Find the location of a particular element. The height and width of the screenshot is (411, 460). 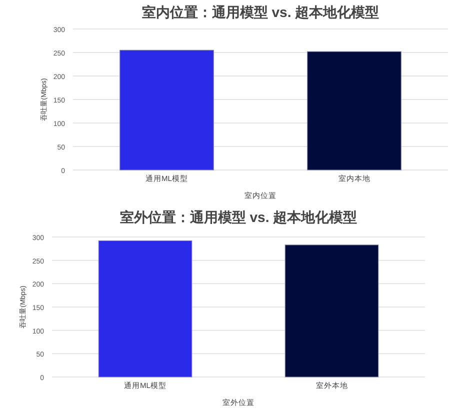

chart-title: 室外位置：通用模型 vs. 超本地化模型 is located at coordinates (239, 217).